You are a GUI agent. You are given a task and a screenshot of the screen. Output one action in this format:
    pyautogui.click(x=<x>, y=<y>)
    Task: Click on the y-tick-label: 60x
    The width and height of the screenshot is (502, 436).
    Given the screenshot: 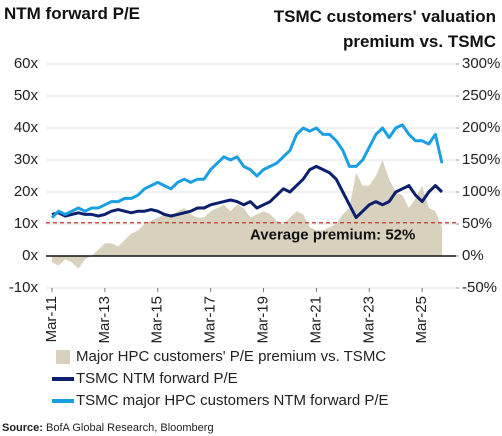 What is the action you would take?
    pyautogui.click(x=26, y=63)
    